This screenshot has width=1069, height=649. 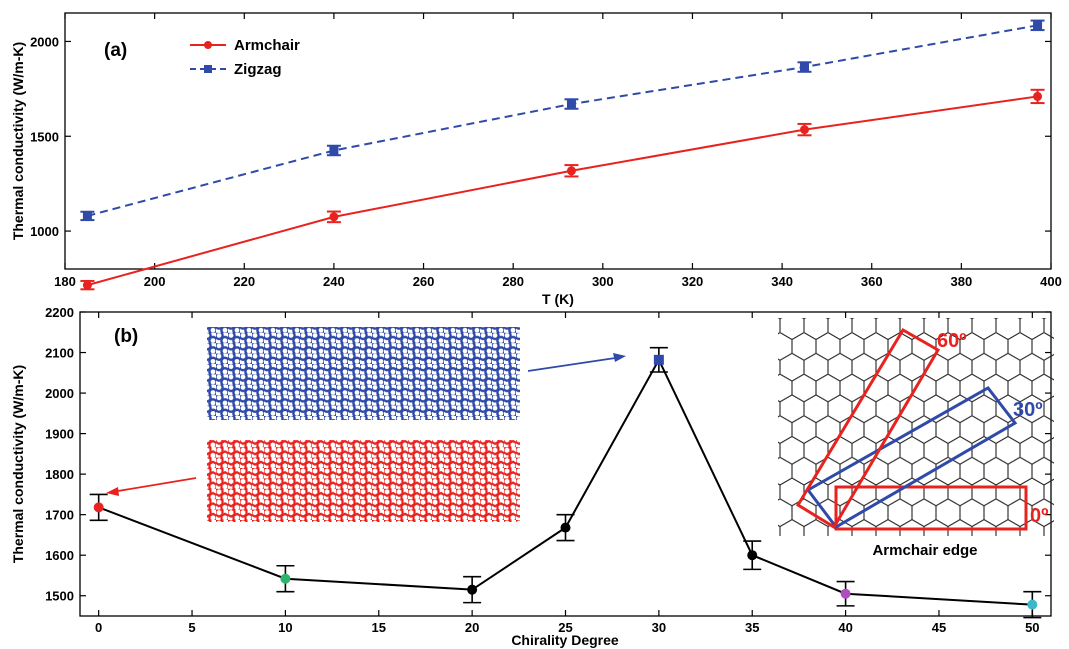 What do you see at coordinates (65, 281) in the screenshot?
I see `panel-a-xtick-label: 180` at bounding box center [65, 281].